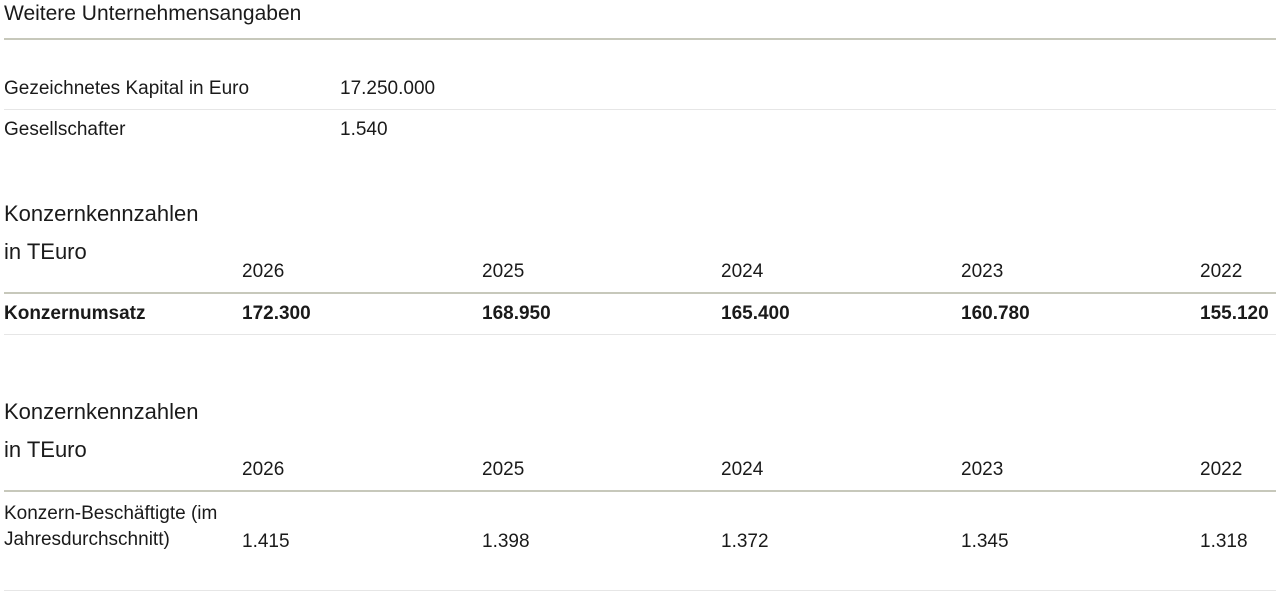  Describe the element at coordinates (1234, 313) in the screenshot. I see `section1-value-2022: 155.120` at that location.